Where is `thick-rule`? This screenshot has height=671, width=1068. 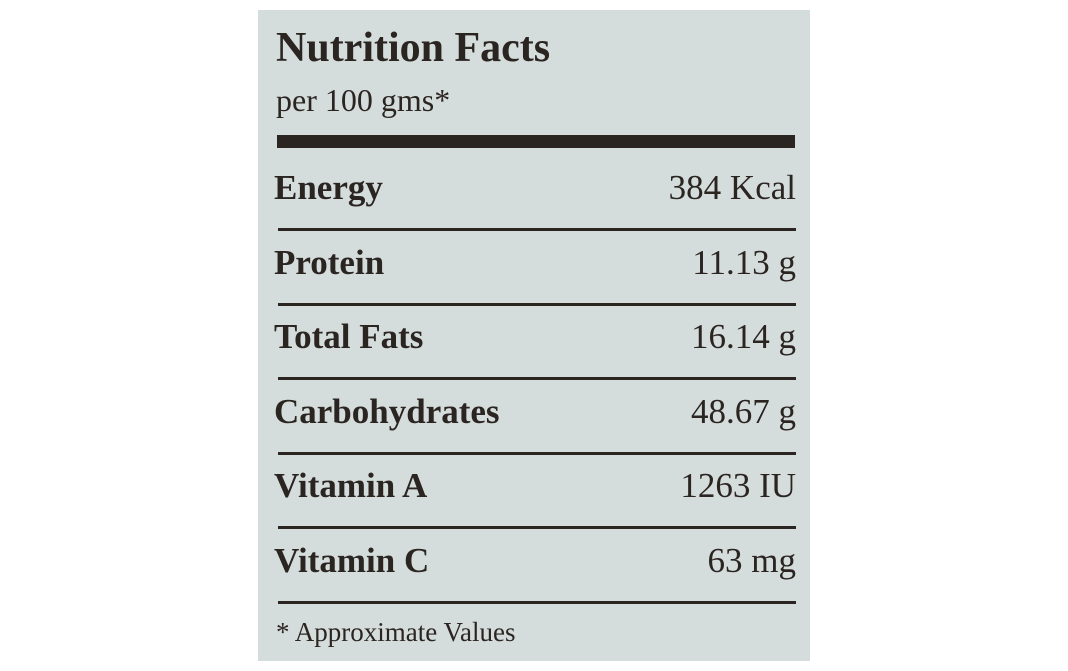
thick-rule is located at coordinates (536, 141).